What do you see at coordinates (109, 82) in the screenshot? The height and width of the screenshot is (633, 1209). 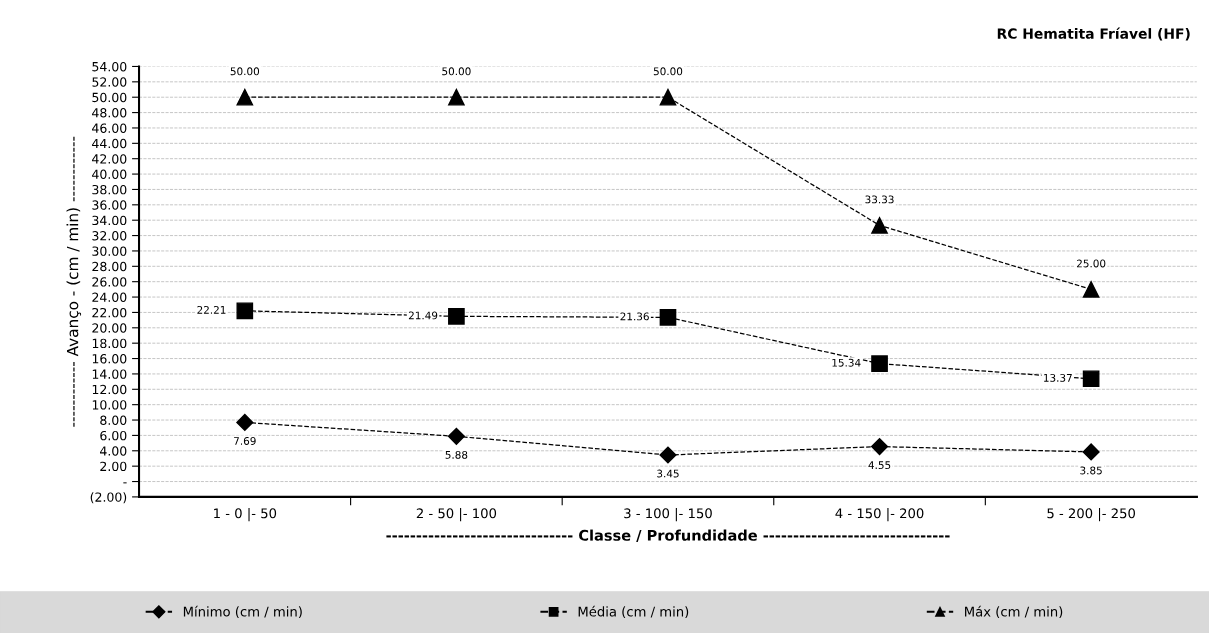 I see `y-tick-label: 52.00` at bounding box center [109, 82].